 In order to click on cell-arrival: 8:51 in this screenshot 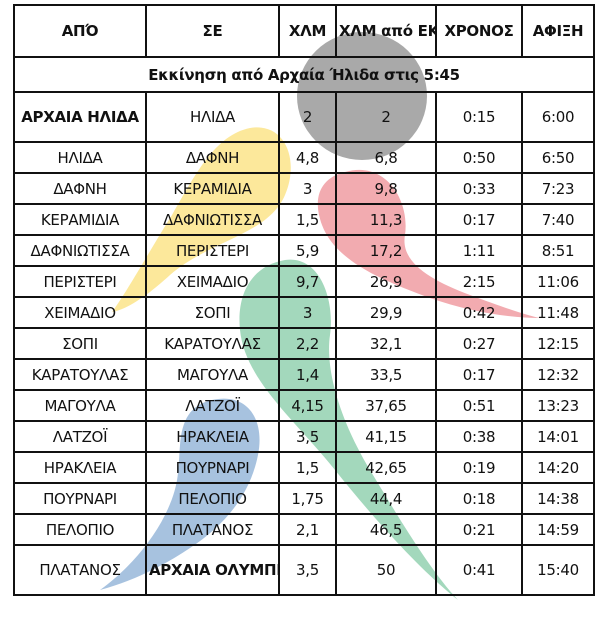, I will do `click(558, 250)`.